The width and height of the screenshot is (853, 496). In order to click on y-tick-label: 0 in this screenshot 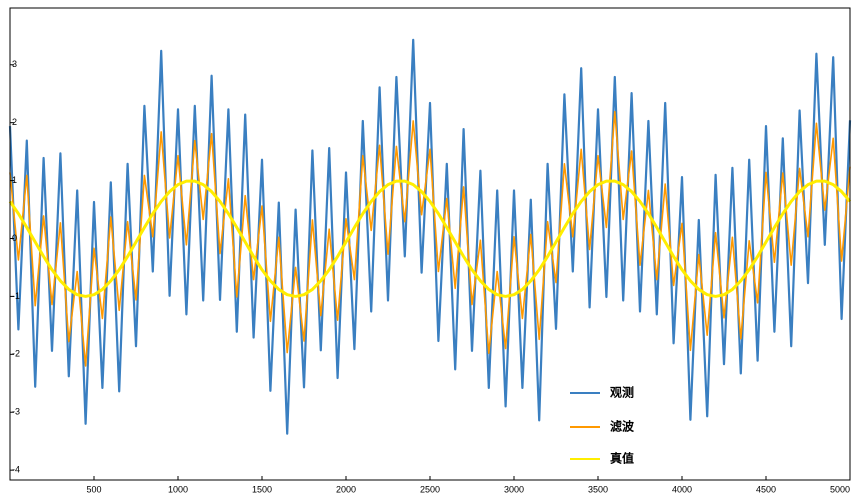, I will do `click(14, 238)`.